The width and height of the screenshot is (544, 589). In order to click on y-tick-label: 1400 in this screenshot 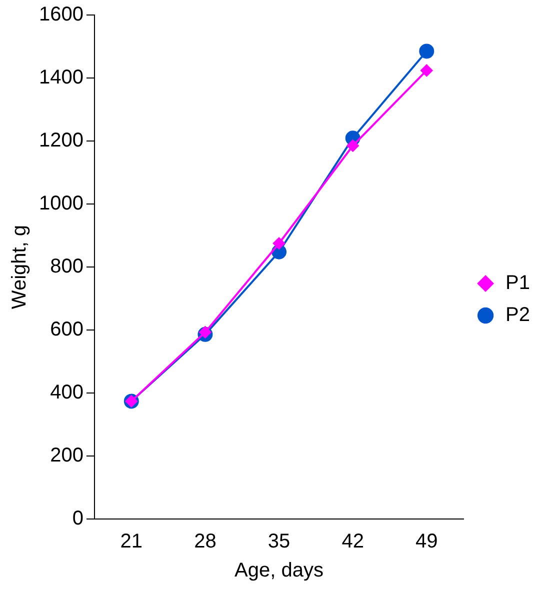, I will do `click(61, 77)`.